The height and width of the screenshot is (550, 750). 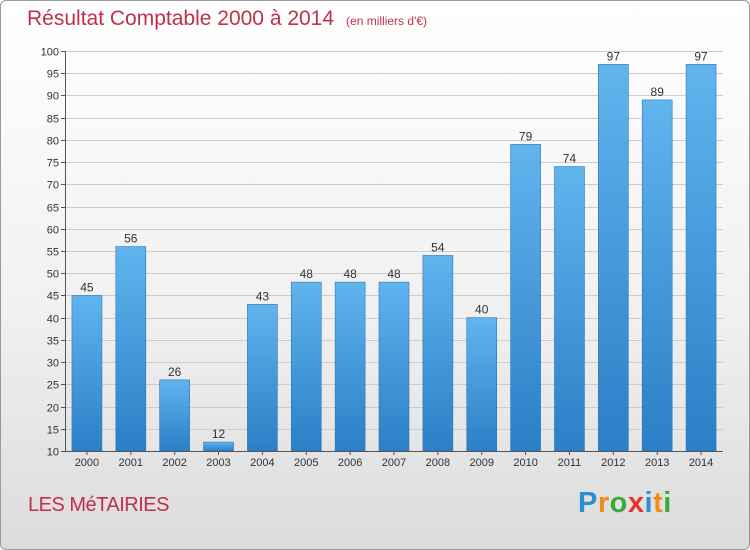 I want to click on y-tick-label: 70, so click(x=53, y=186).